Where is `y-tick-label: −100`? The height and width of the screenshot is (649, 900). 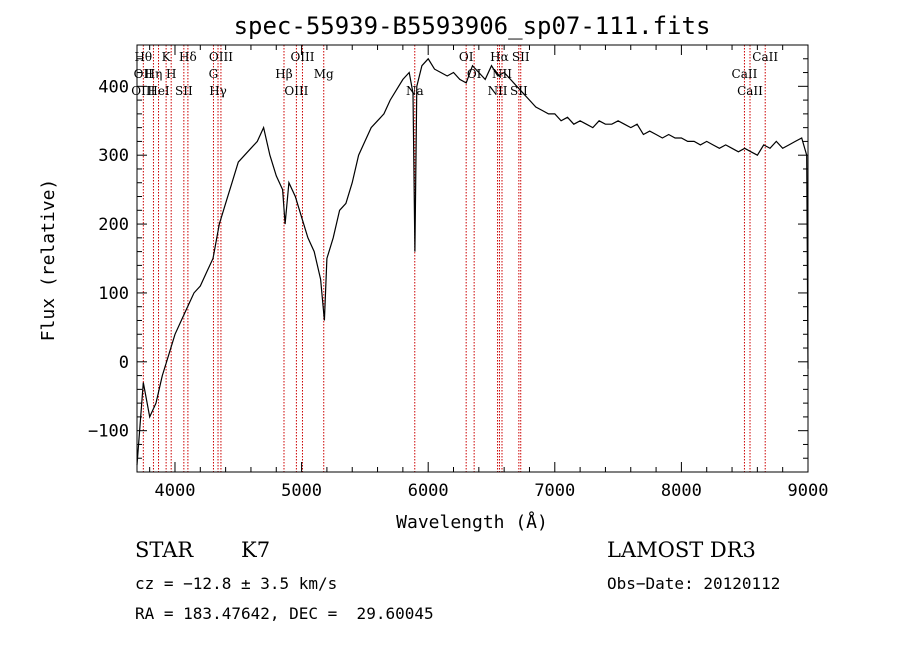
y-tick-label: −100 is located at coordinates (108, 432).